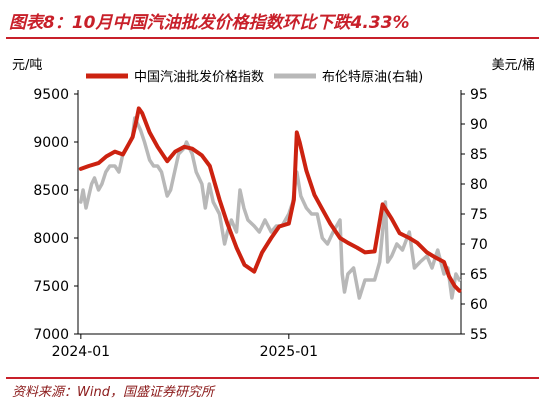 The image size is (545, 414). I want to click on title-rule, so click(272, 38).